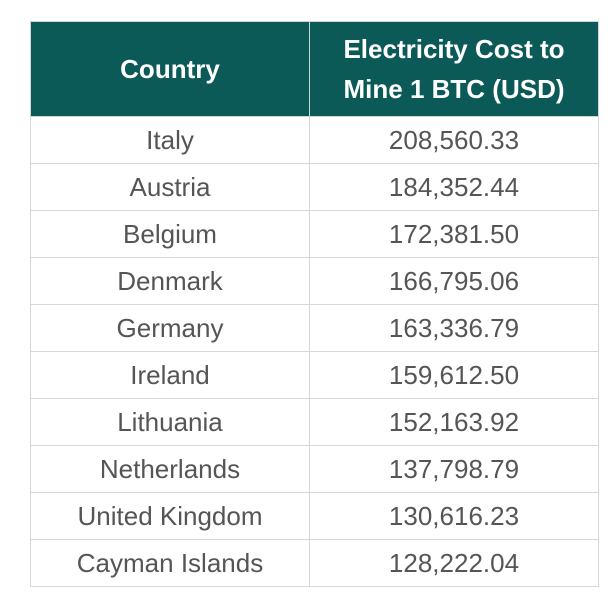 The image size is (616, 601). What do you see at coordinates (170, 563) in the screenshot?
I see `country-cell: Cayman Islands` at bounding box center [170, 563].